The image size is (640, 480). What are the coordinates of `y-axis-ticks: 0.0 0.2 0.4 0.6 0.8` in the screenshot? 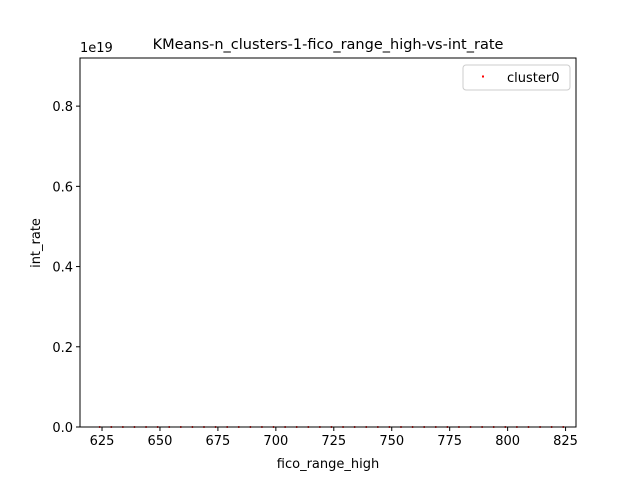 It's located at (66, 268).